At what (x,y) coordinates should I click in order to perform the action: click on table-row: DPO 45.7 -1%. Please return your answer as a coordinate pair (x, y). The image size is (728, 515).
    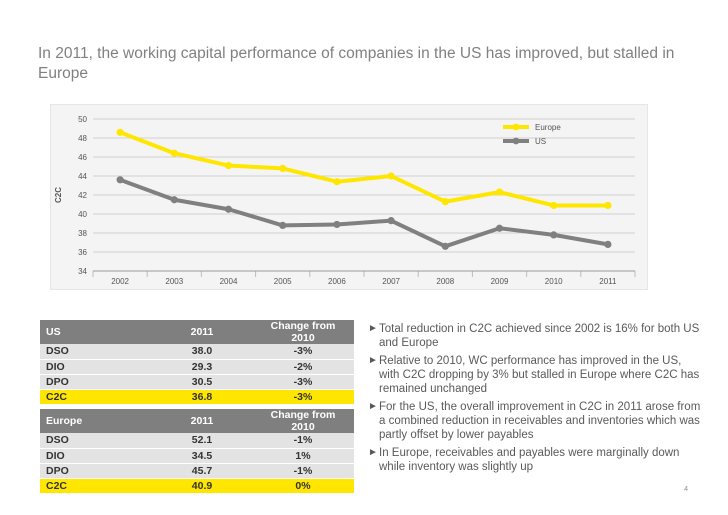
    Looking at the image, I should click on (197, 471).